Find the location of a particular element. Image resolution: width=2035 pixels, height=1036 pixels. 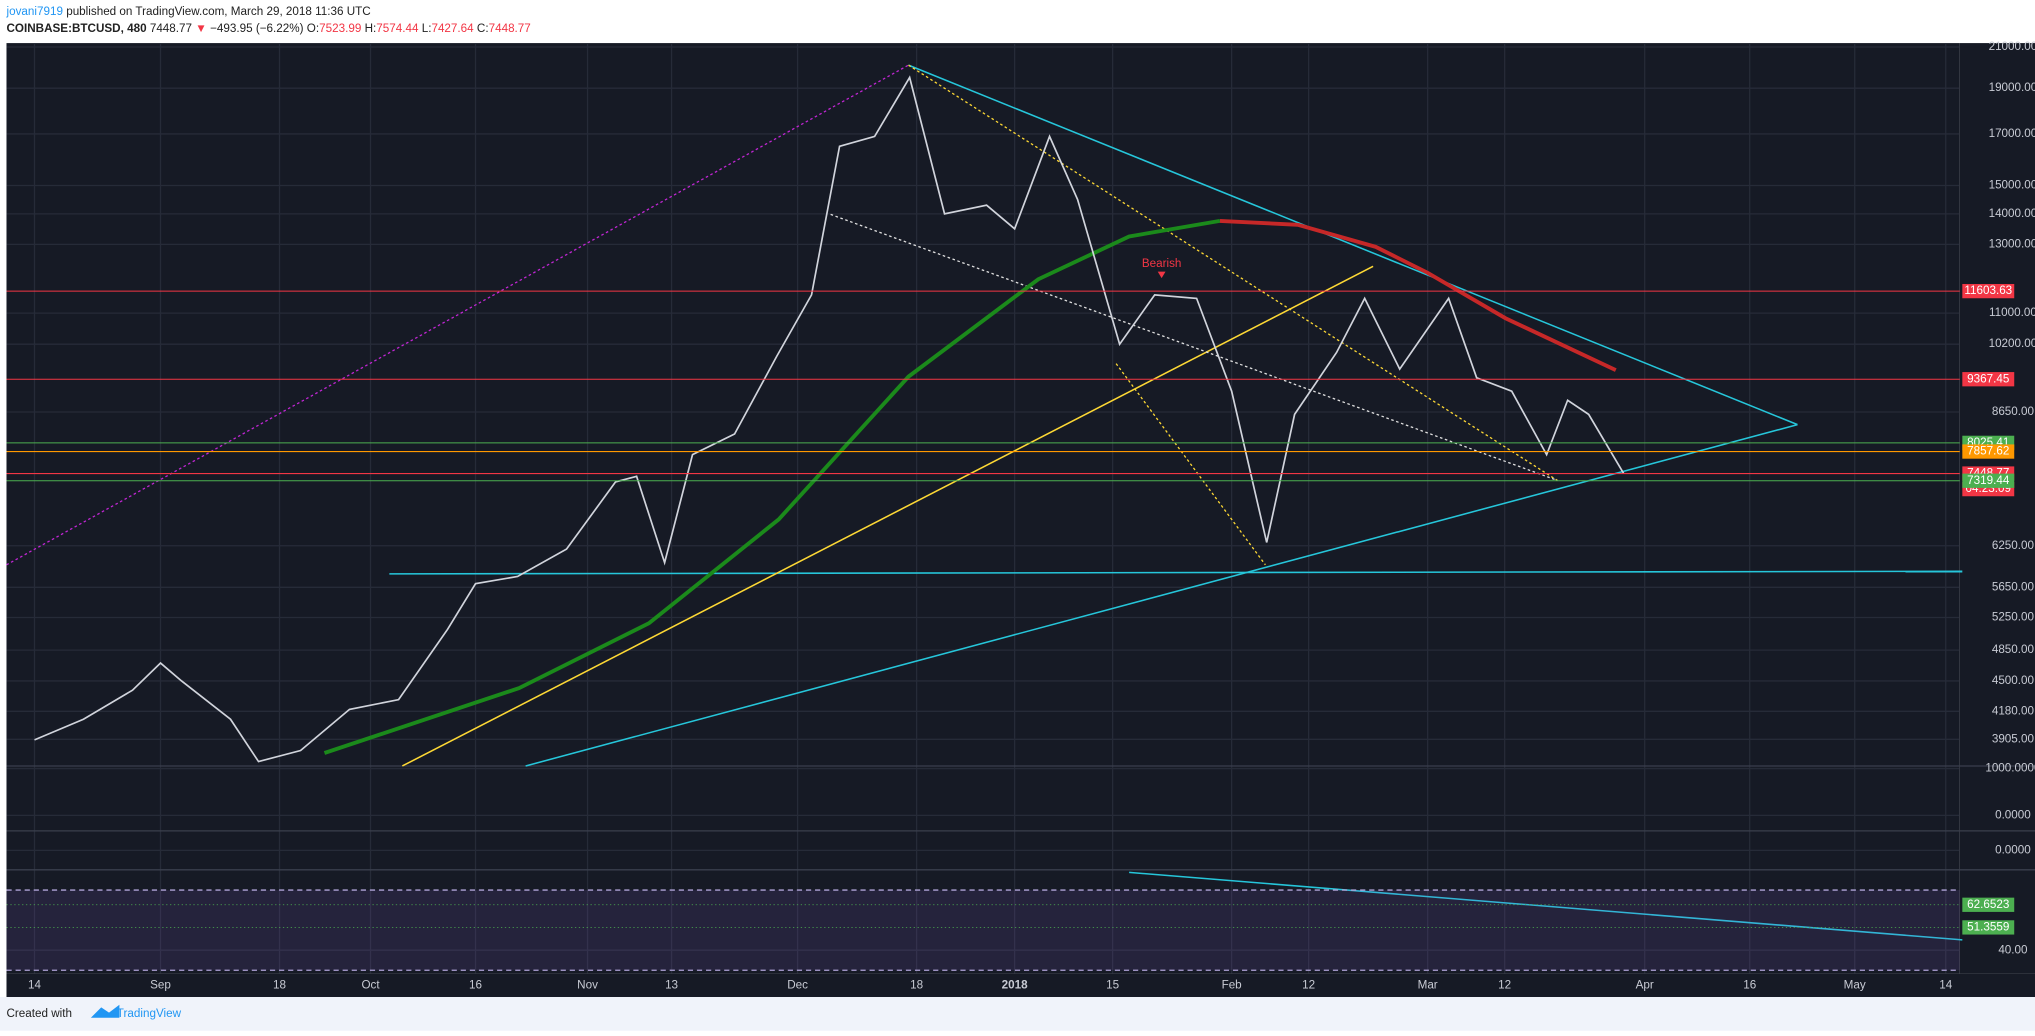

footer-text: Created with is located at coordinates (39, 1013).